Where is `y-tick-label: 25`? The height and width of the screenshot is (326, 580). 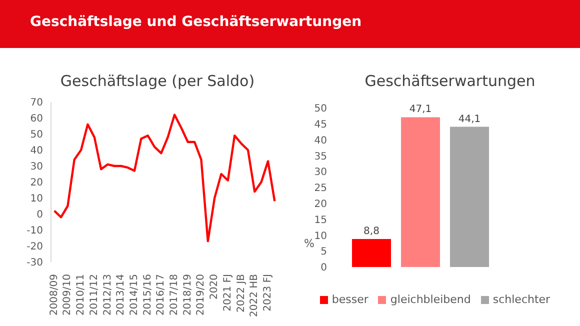 y-tick-label: 25 is located at coordinates (320, 188).